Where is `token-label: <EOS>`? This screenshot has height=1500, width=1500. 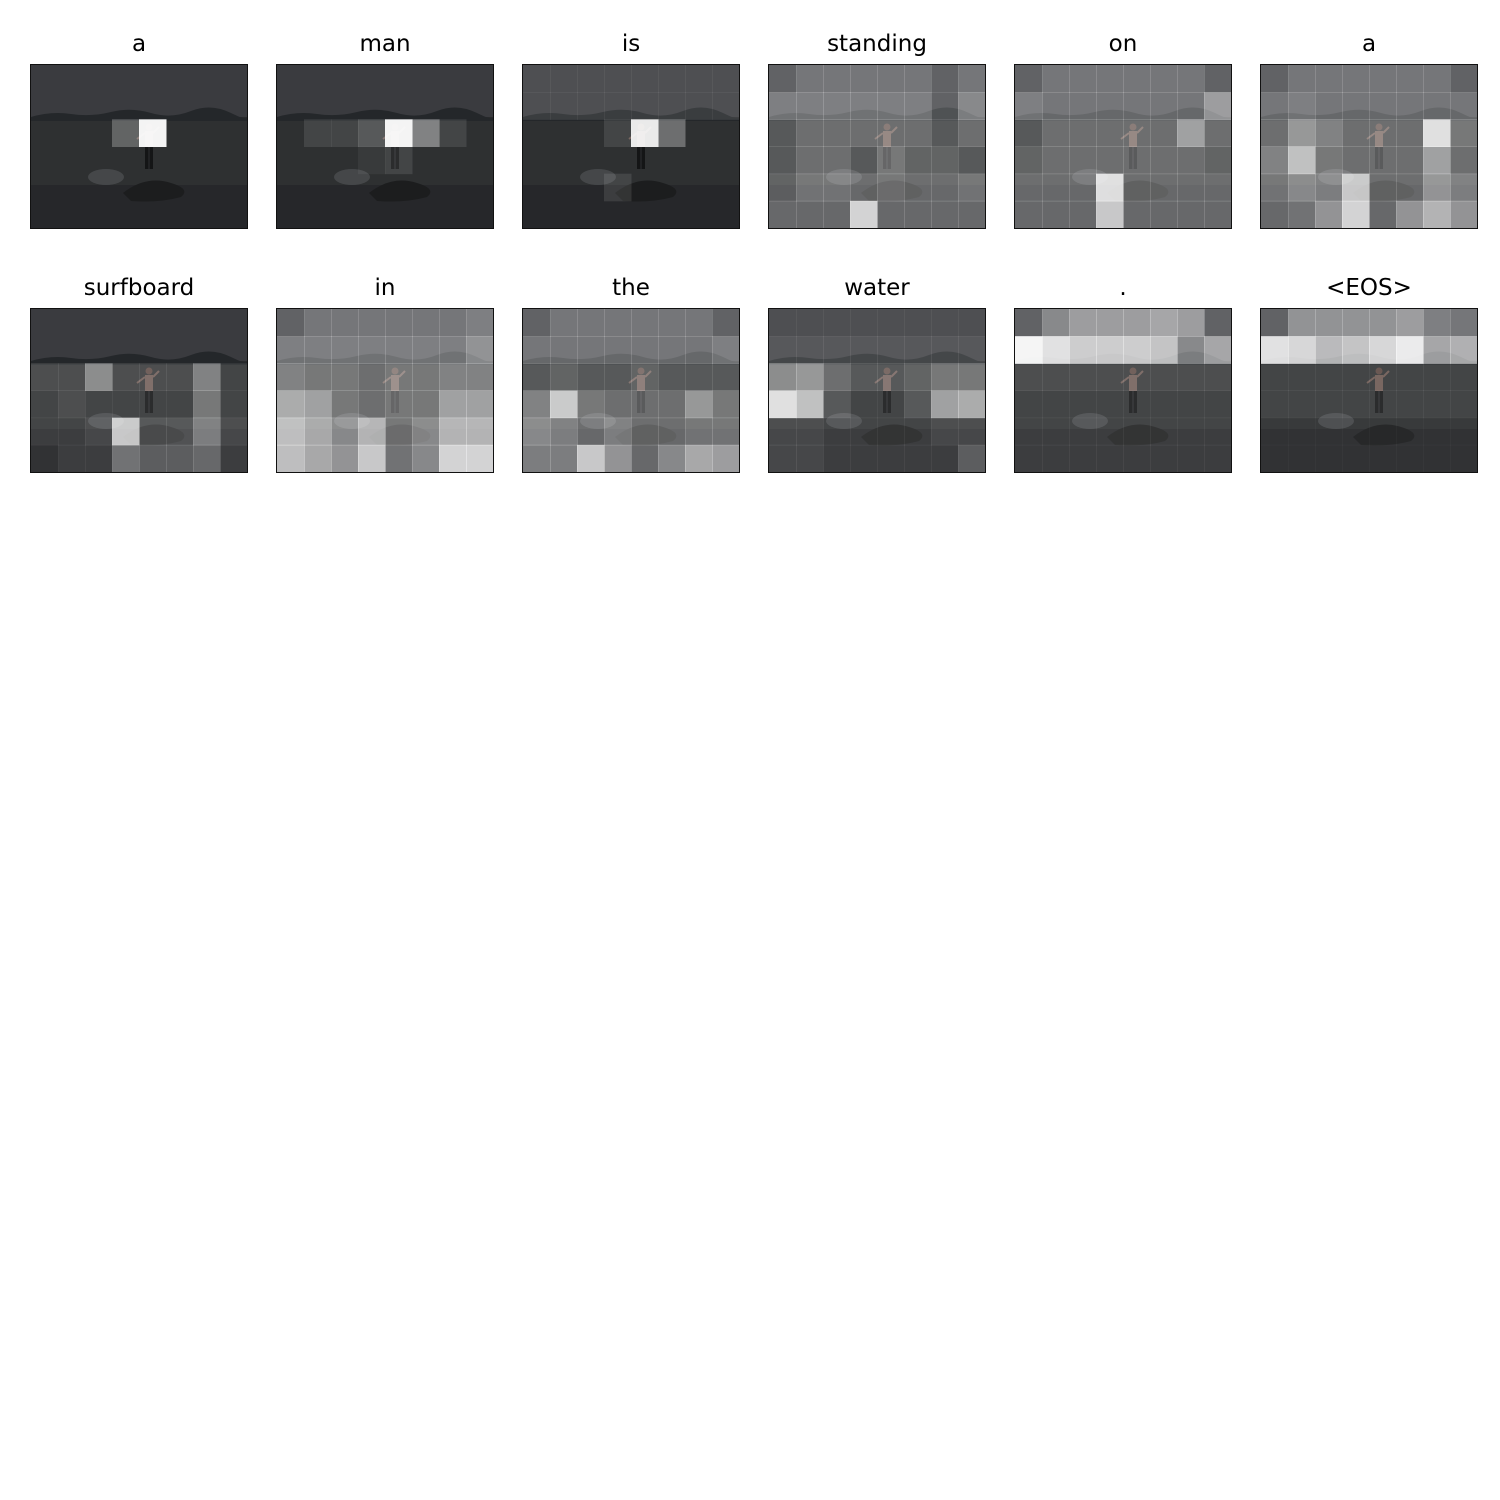
token-label: <EOS> is located at coordinates (1369, 288).